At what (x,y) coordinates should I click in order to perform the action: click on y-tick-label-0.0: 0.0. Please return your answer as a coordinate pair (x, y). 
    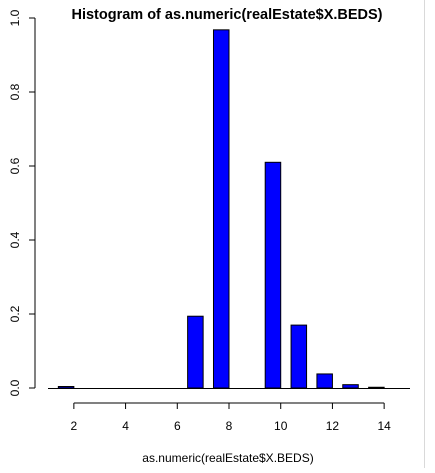
    Looking at the image, I should click on (15, 387).